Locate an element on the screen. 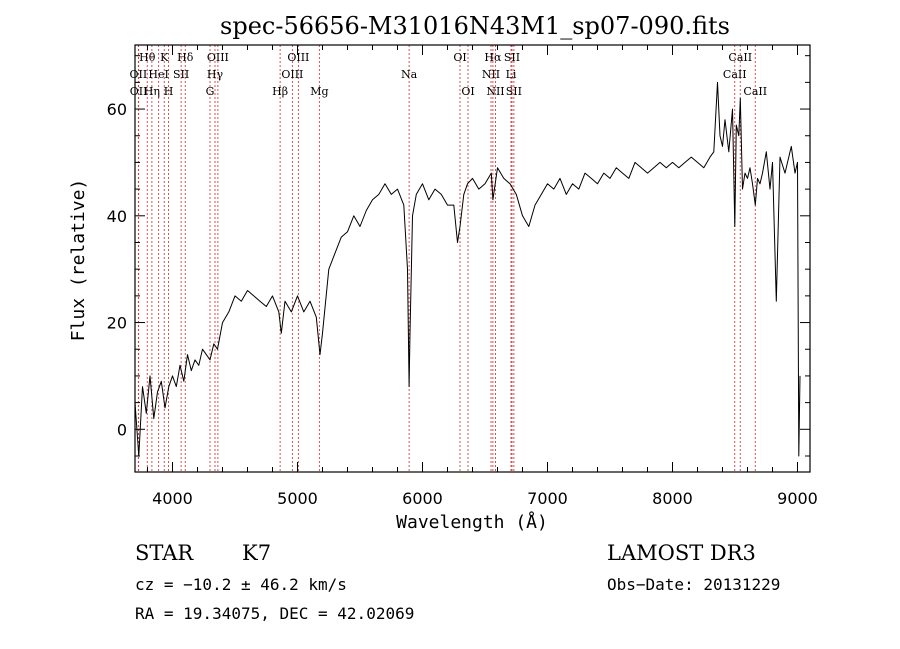 The image size is (900, 649). x-tick-label: 9000 is located at coordinates (797, 498).